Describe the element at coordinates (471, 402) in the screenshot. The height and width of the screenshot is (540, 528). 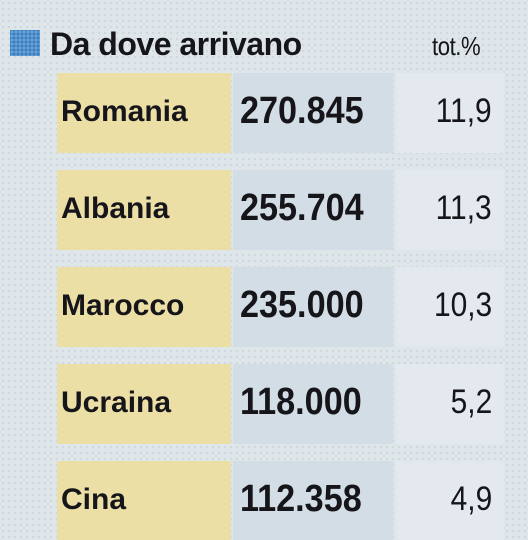
I see `percent-value: 5,2` at that location.